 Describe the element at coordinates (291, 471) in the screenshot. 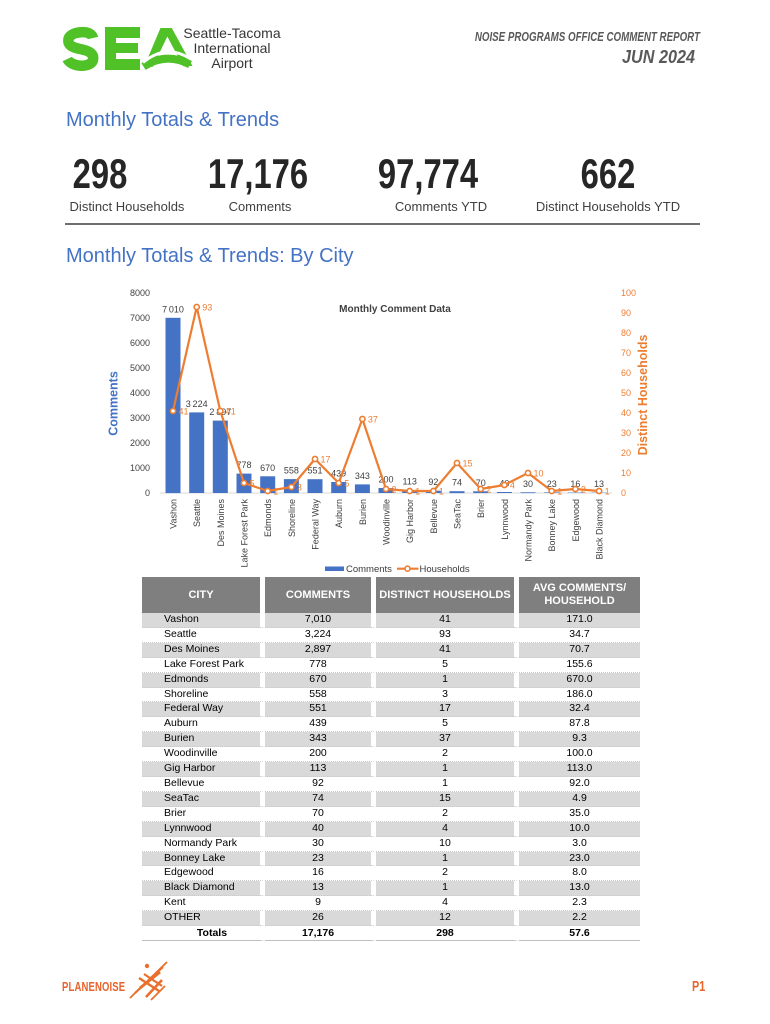

I see `svg-text: 558` at that location.